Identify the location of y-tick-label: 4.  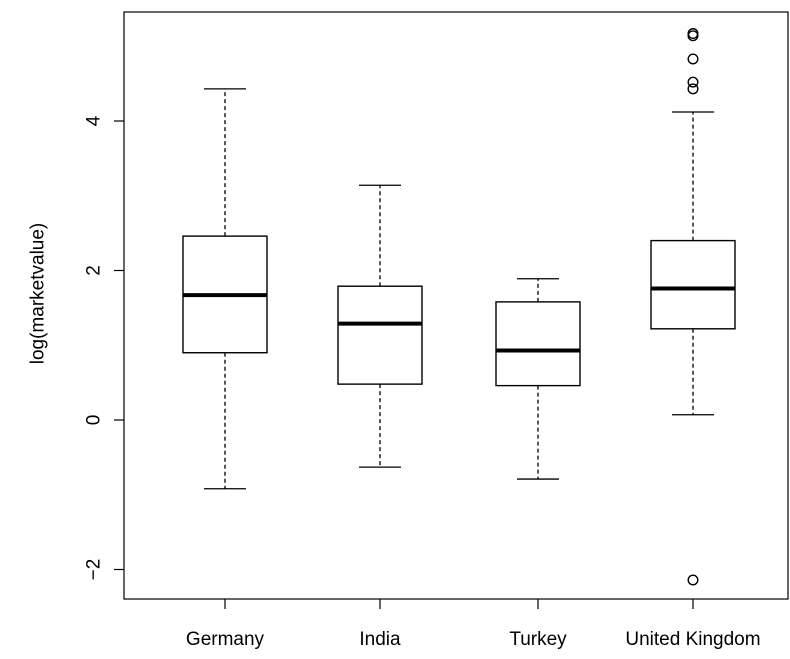
(94, 120).